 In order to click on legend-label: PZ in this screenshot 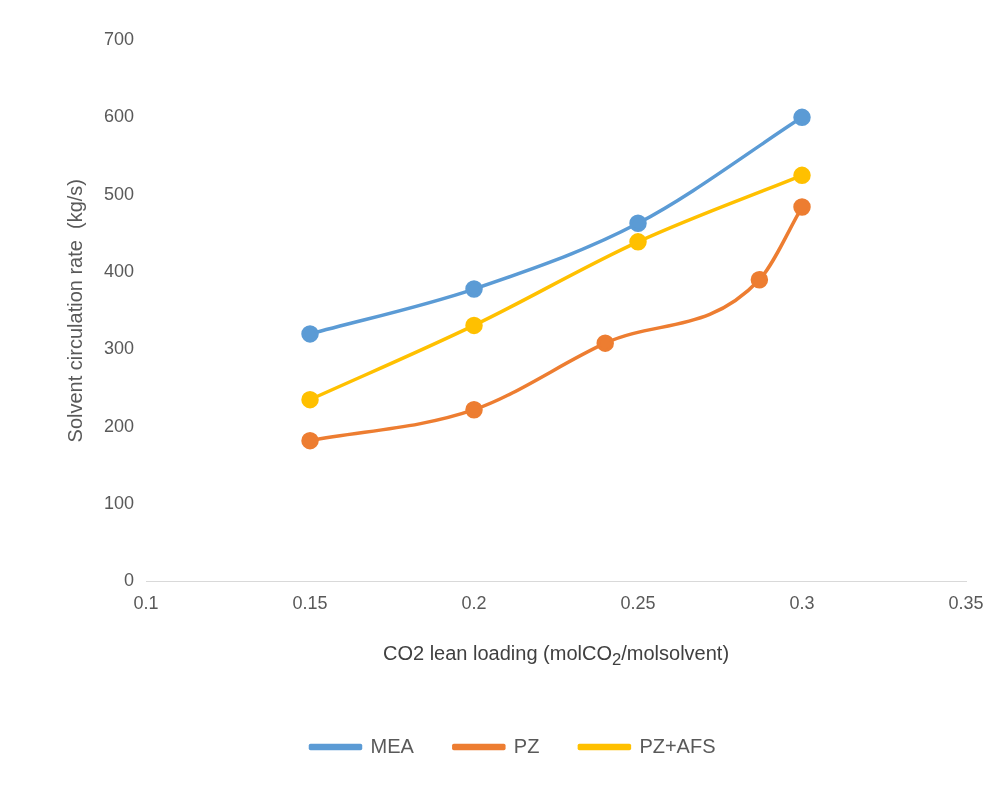, I will do `click(526, 745)`.